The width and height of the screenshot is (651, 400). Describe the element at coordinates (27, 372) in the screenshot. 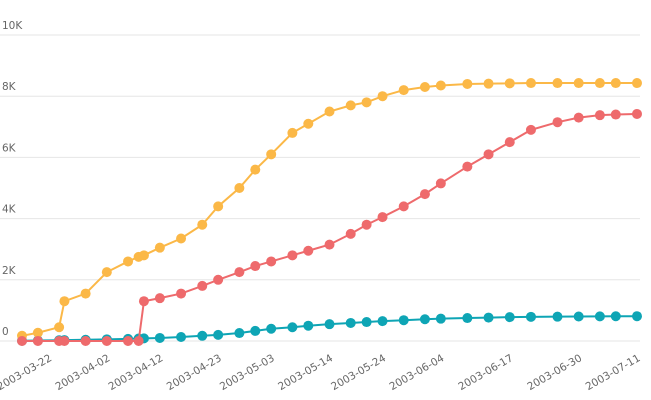

I see `x-tick-label: 2003-03-22` at that location.